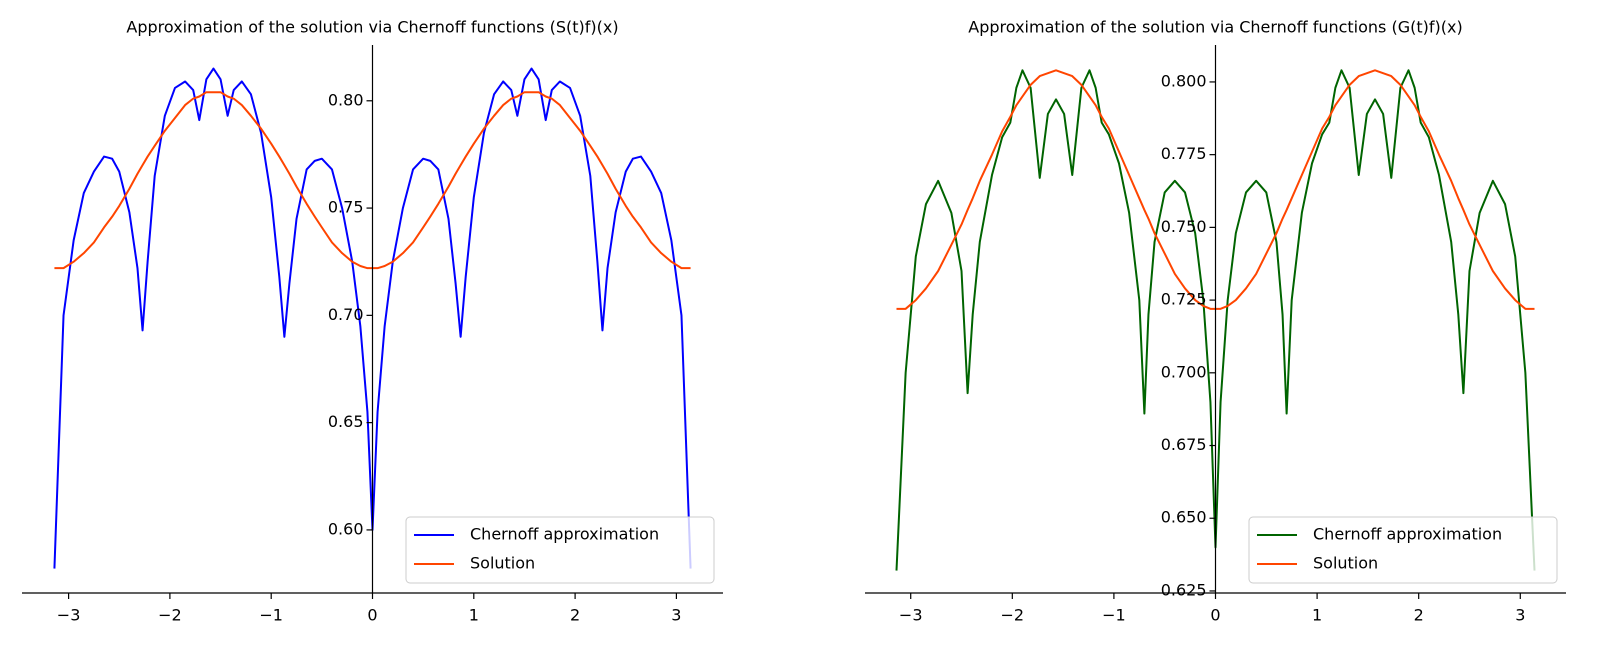 Image resolution: width=1624 pixels, height=661 pixels. I want to click on y-tick-label: 0.725, so click(1184, 299).